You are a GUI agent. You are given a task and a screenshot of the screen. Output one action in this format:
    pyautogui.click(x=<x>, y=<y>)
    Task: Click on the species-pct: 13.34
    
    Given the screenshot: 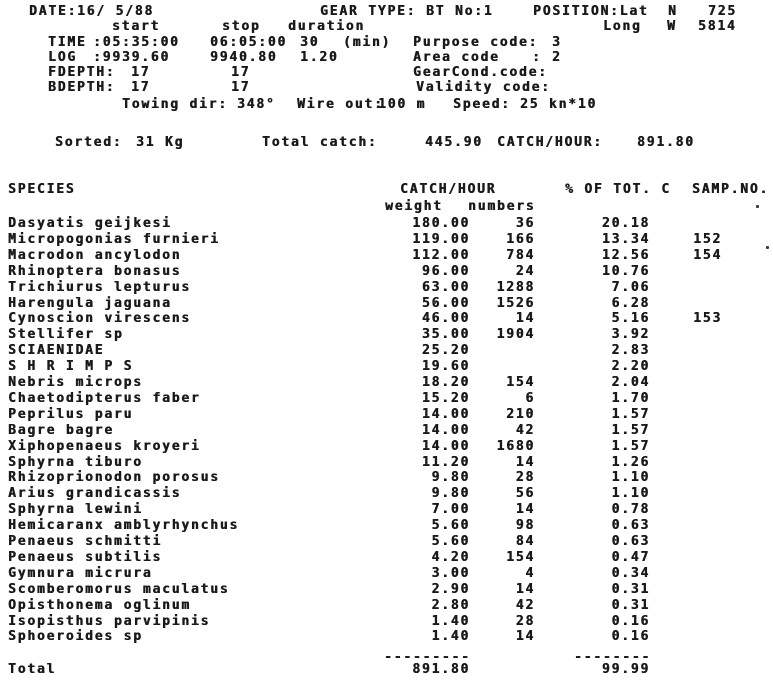 What is the action you would take?
    pyautogui.click(x=625, y=239)
    